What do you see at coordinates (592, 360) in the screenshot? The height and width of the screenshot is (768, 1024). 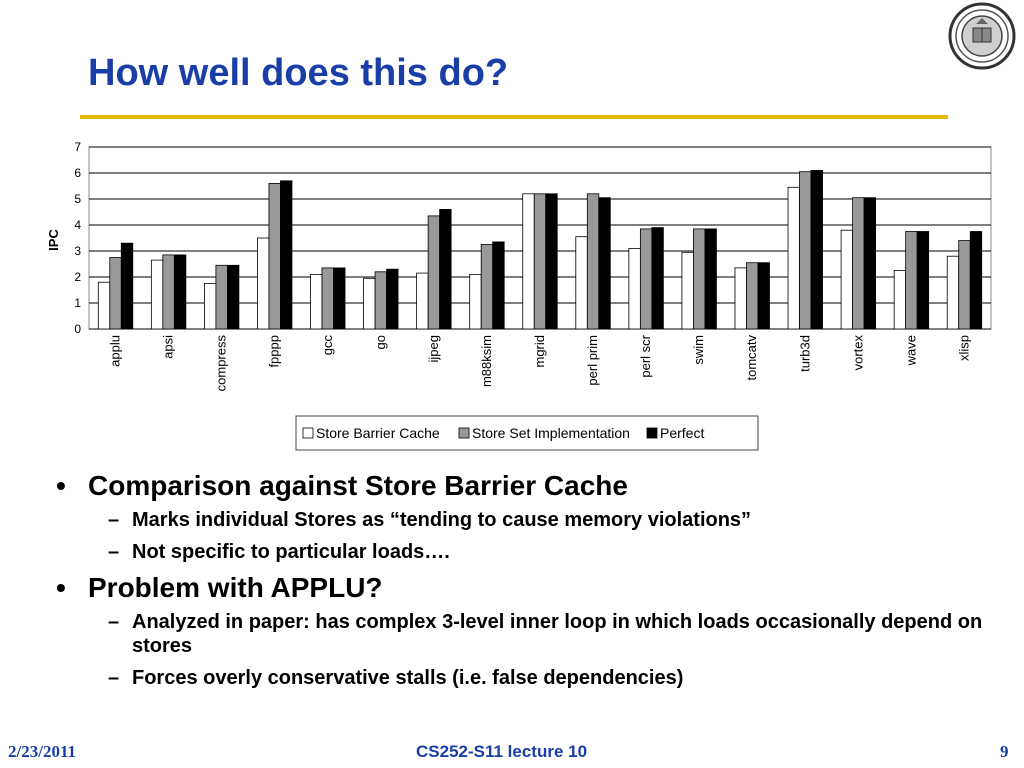 I see `x-tick-label: perl prim` at bounding box center [592, 360].